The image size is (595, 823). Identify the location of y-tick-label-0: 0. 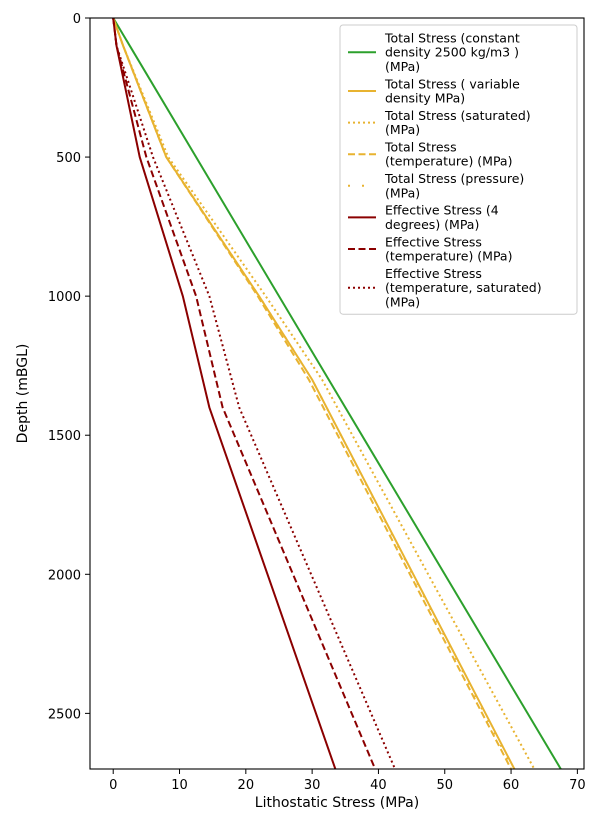
(77, 19).